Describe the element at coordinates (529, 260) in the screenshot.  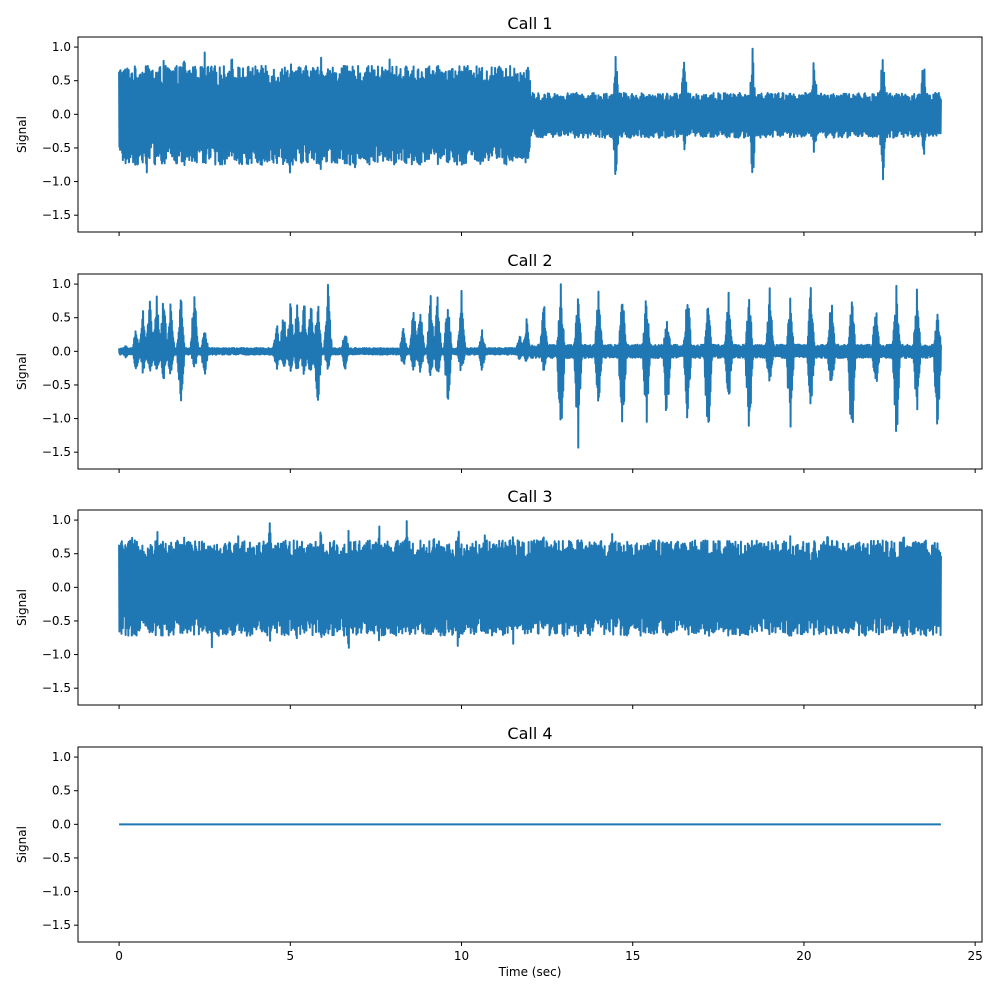
I see `subplot-title: Call 2` at that location.